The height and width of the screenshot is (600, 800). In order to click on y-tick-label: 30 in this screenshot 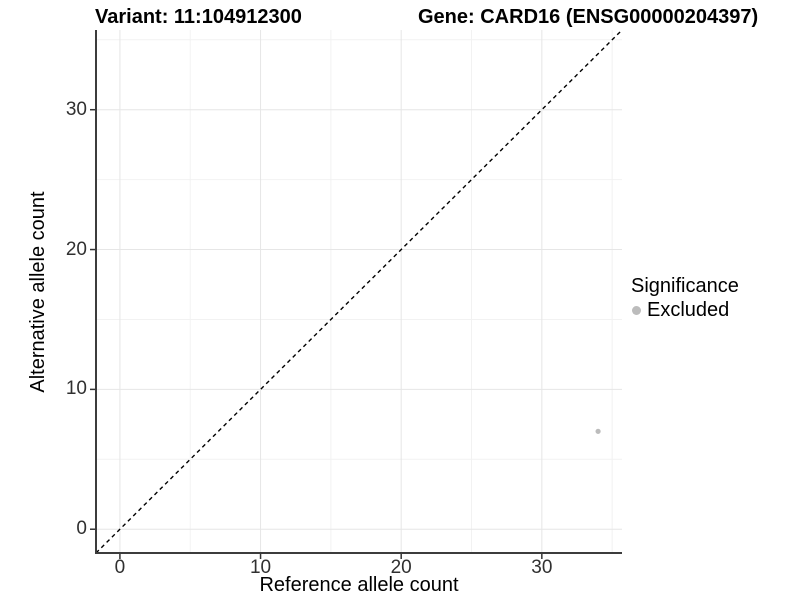, I will do `click(76, 109)`.